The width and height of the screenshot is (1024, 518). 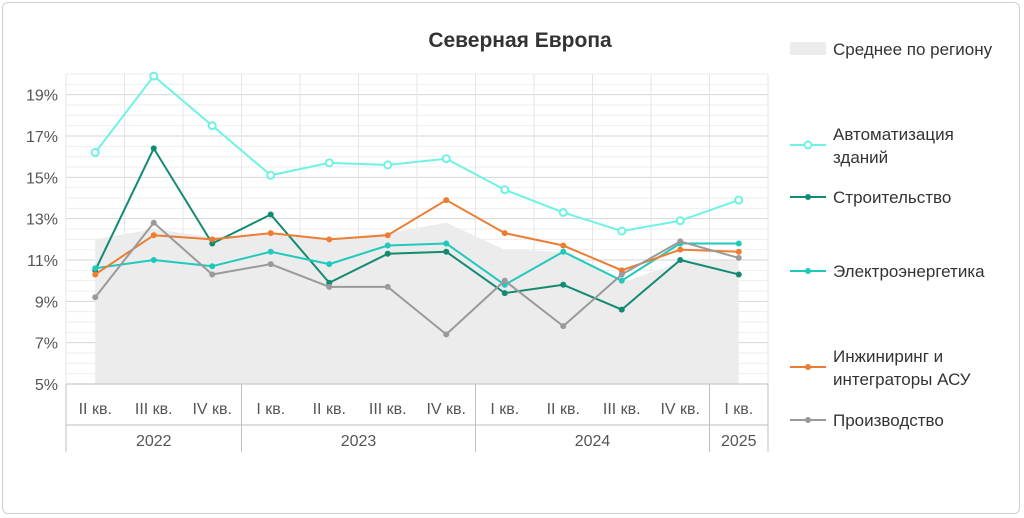 What do you see at coordinates (42, 96) in the screenshot?
I see `y-tick-label: 19%` at bounding box center [42, 96].